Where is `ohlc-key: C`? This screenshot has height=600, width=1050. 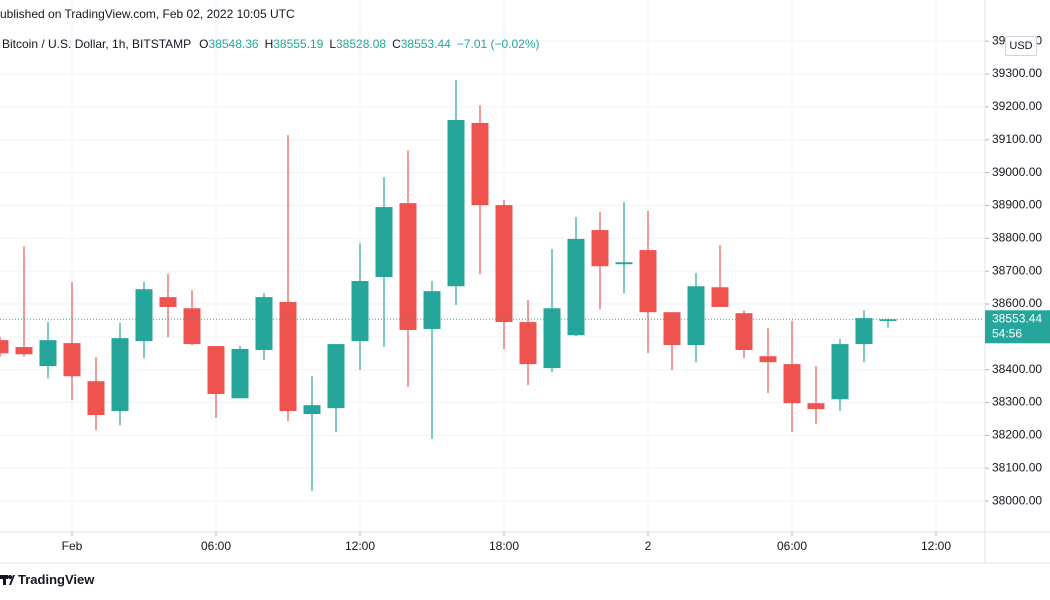
ohlc-key: C is located at coordinates (396, 44).